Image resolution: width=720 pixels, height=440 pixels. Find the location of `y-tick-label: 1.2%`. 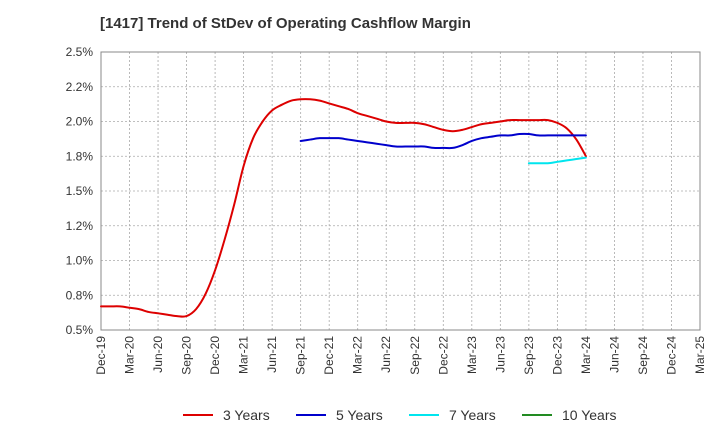

y-tick-label: 1.2% is located at coordinates (80, 226).